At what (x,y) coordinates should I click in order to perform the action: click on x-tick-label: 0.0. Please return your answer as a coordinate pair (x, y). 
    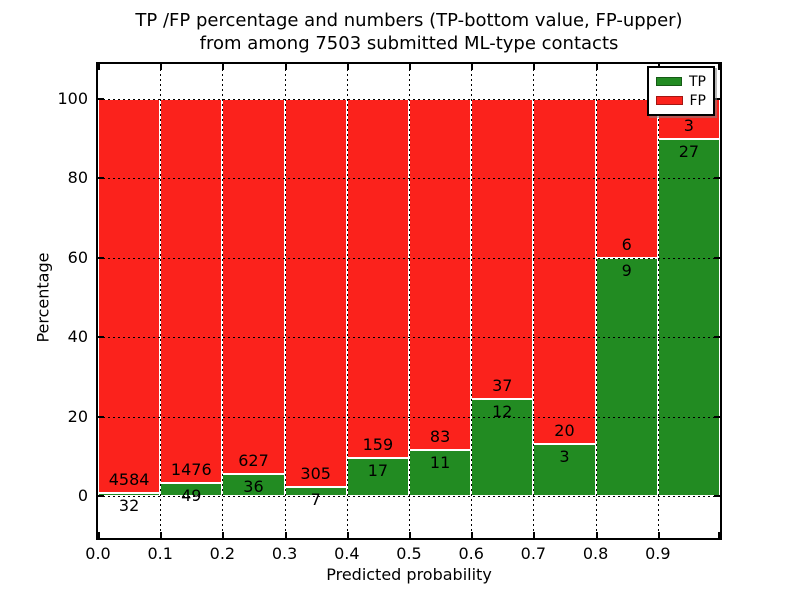
    Looking at the image, I should click on (98, 553).